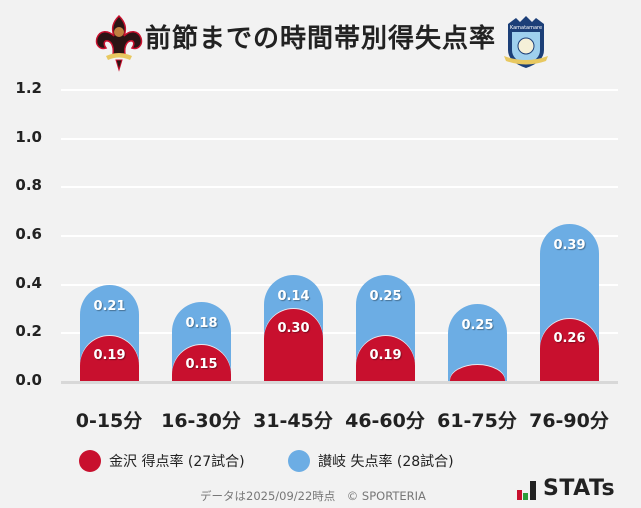  What do you see at coordinates (477, 421) in the screenshot?
I see `x-tick-label: 61-75分` at bounding box center [477, 421].